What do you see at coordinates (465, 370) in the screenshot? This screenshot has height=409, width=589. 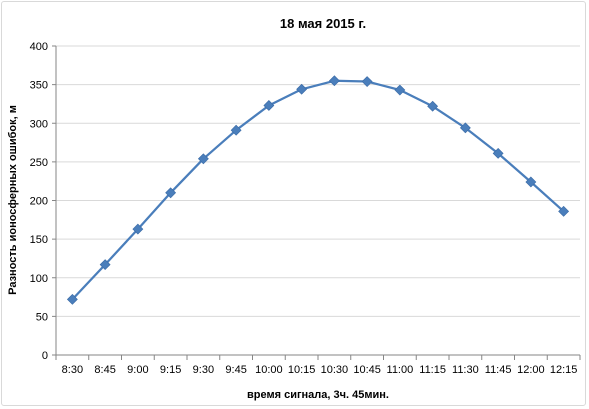 I see `x-tick-label: 11:30` at bounding box center [465, 370].